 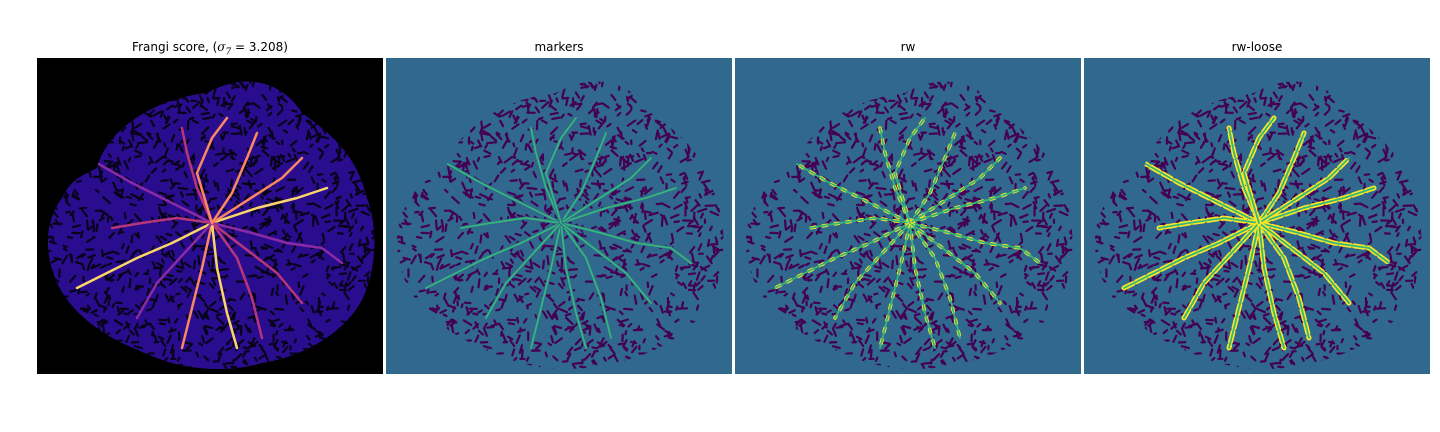 What do you see at coordinates (175, 47) in the screenshot?
I see `title-prefix: Frangi score, (` at bounding box center [175, 47].